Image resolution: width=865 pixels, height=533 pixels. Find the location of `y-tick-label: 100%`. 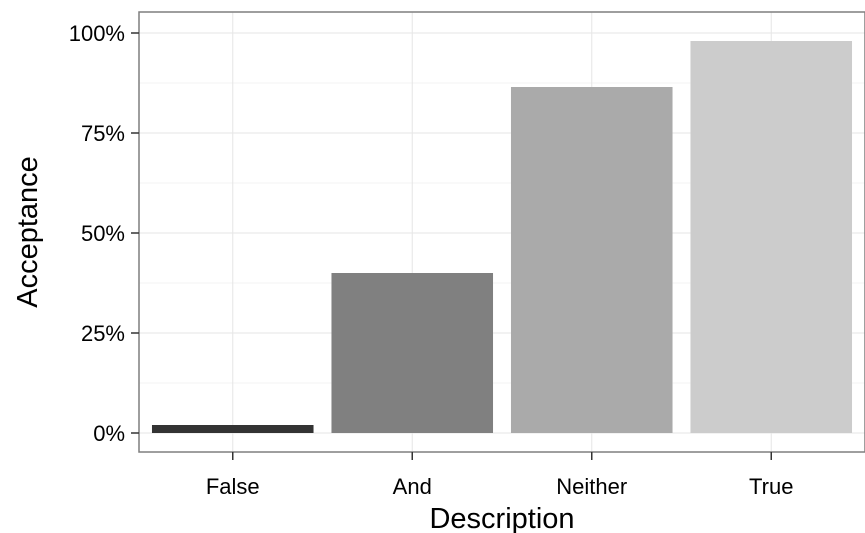

y-tick-label: 100% is located at coordinates (97, 33).